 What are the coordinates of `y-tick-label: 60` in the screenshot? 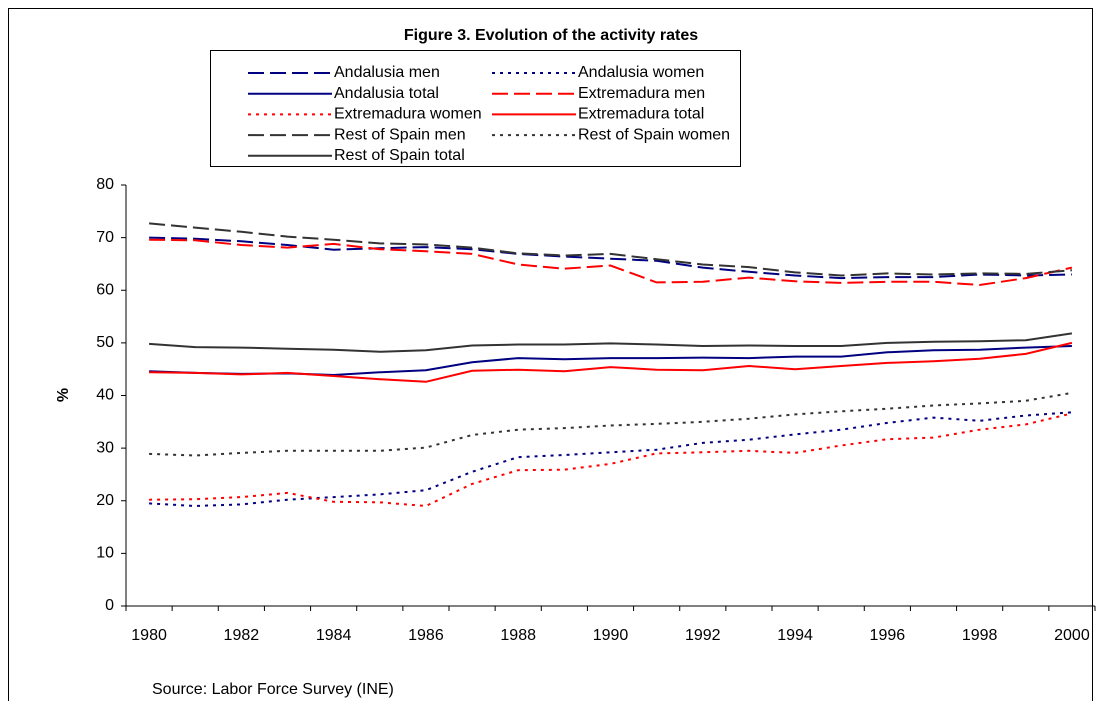 It's located at (105, 289).